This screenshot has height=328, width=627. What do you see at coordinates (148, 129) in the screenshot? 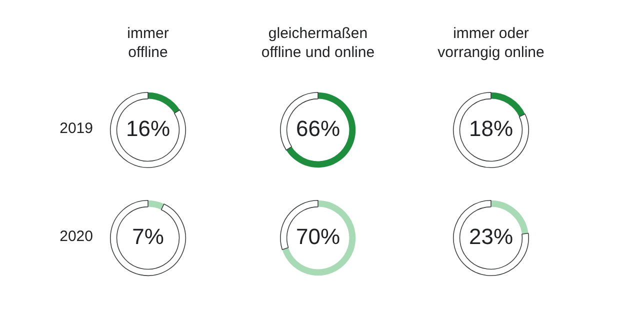
I see `data-label: 16%` at bounding box center [148, 129].